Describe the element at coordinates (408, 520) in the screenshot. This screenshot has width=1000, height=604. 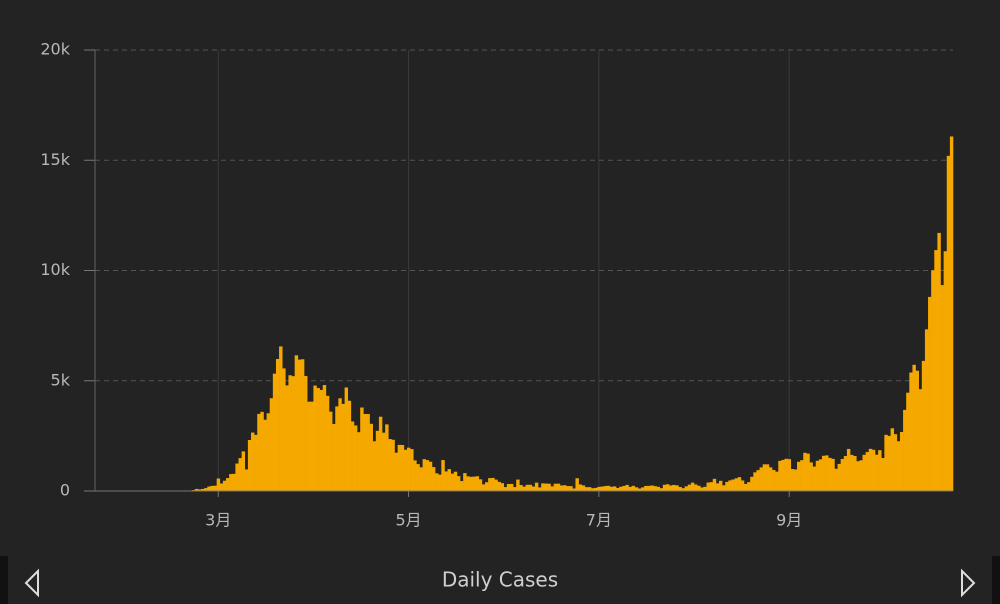
I see `x-tick-label: 5月` at that location.